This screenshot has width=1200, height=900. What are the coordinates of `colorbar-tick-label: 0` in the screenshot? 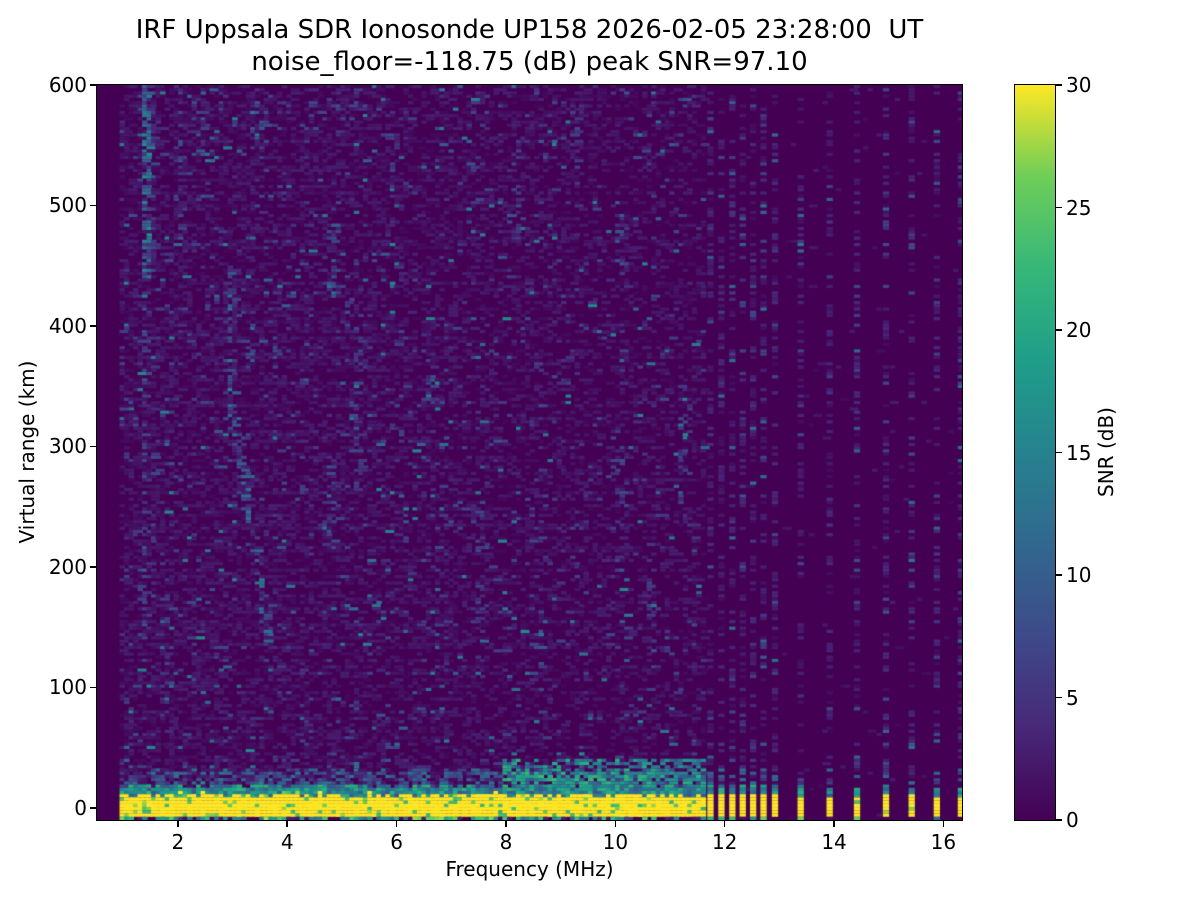 It's located at (1072, 820).